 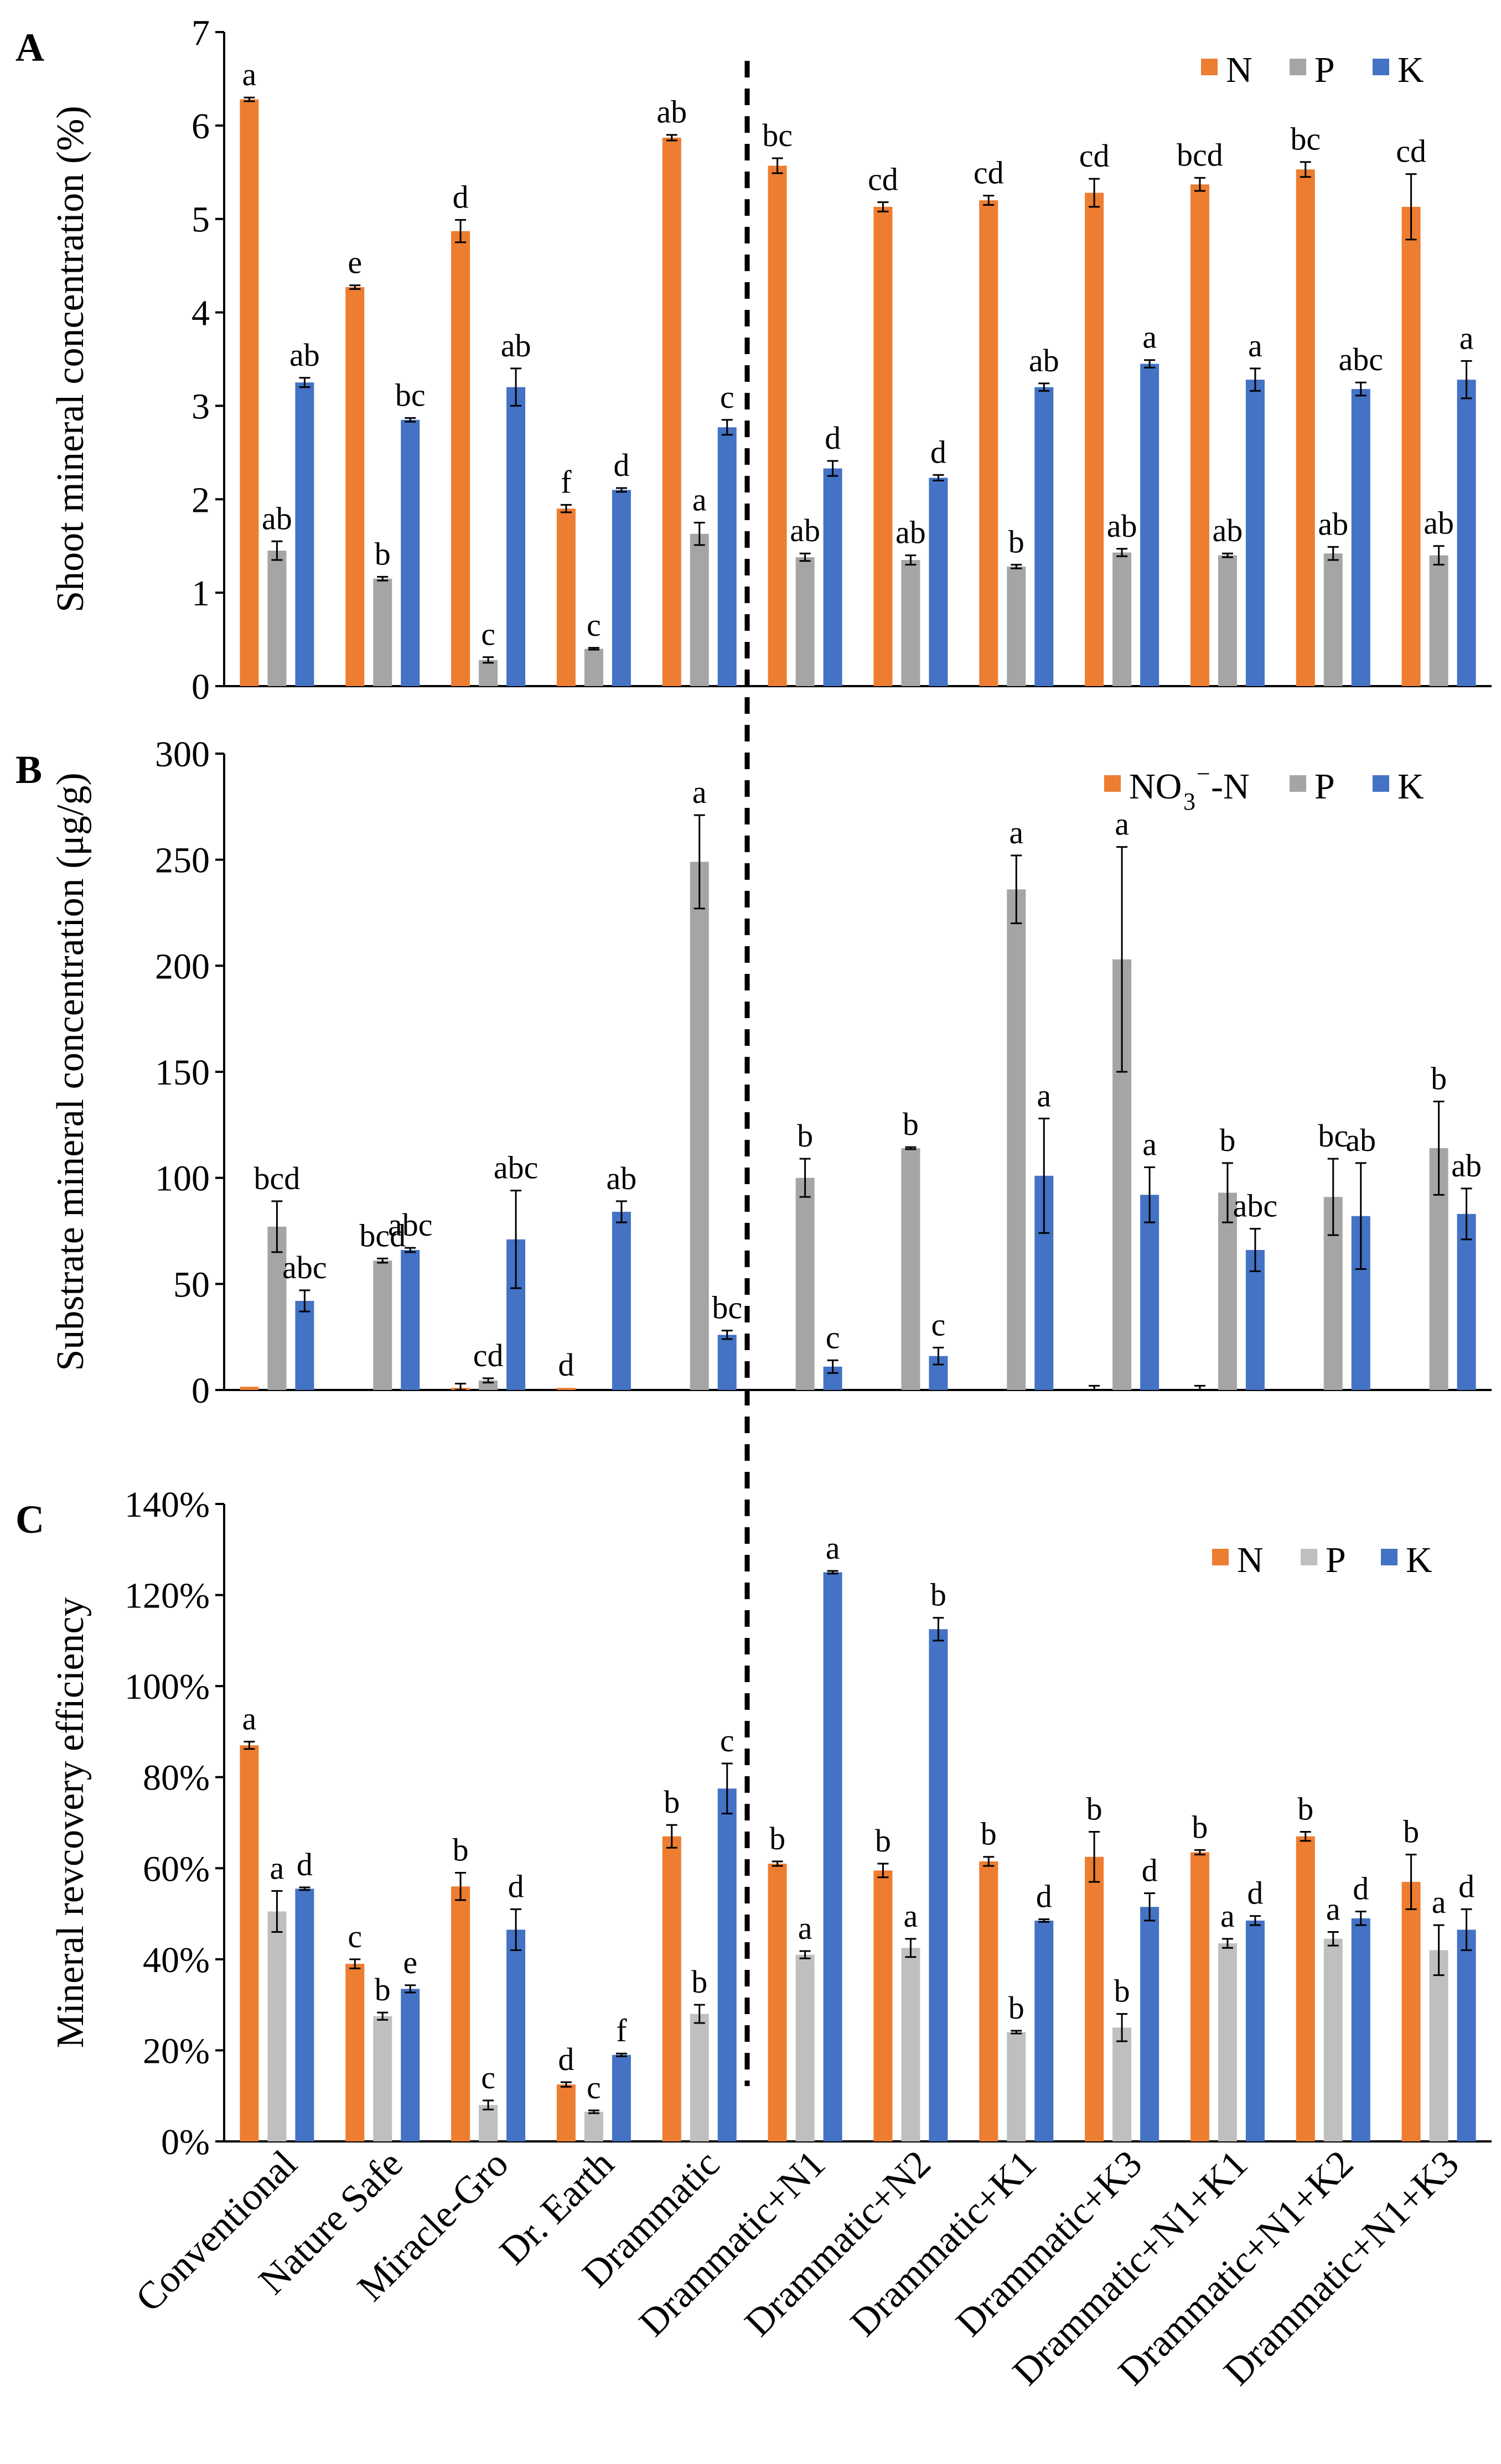 I want to click on legend-label-n: N, so click(x=1250, y=1560).